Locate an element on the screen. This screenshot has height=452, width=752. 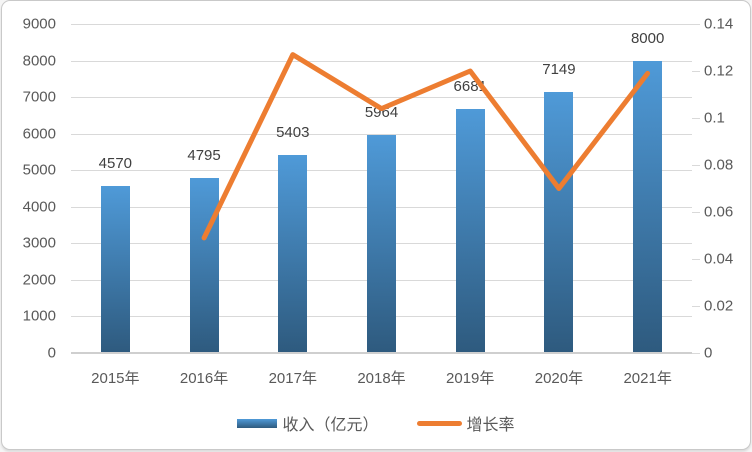
bar-2020年 is located at coordinates (559, 222).